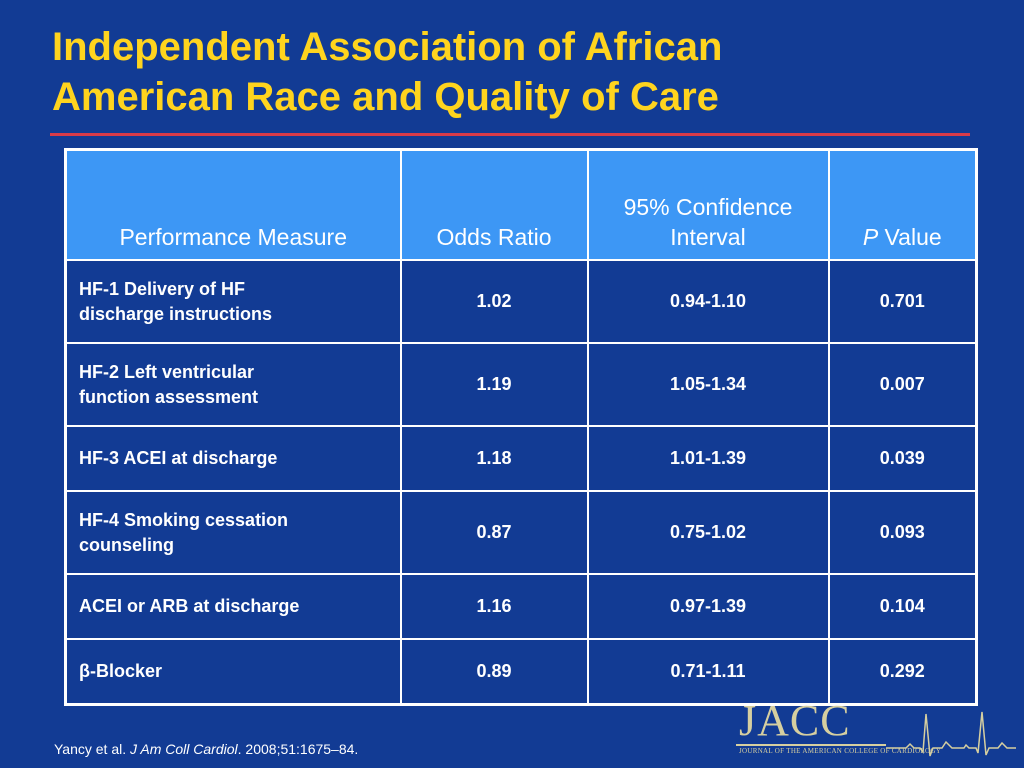  Describe the element at coordinates (494, 384) in the screenshot. I see `cell-odds-ratio: 1.19` at that location.